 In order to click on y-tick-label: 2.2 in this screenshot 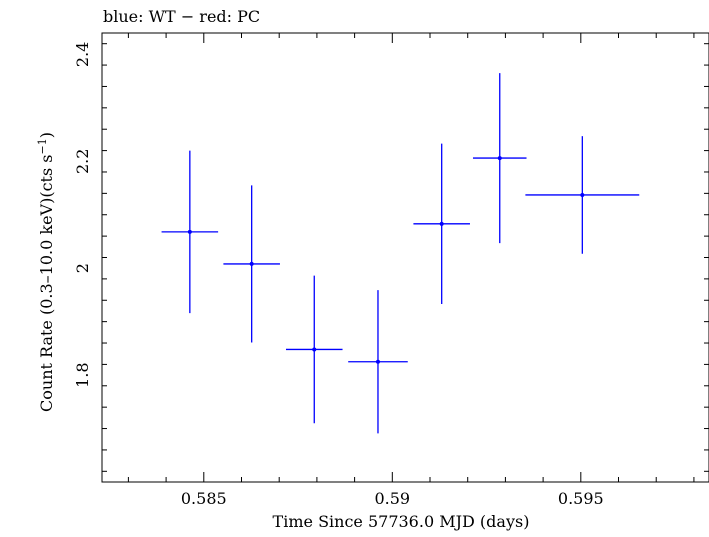, I will do `click(82, 161)`.